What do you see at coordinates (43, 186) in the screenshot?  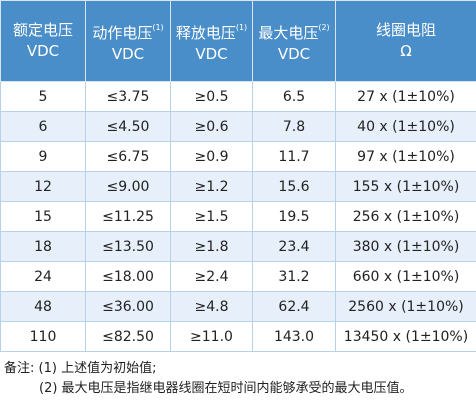 I see `table-cell: 12` at bounding box center [43, 186].